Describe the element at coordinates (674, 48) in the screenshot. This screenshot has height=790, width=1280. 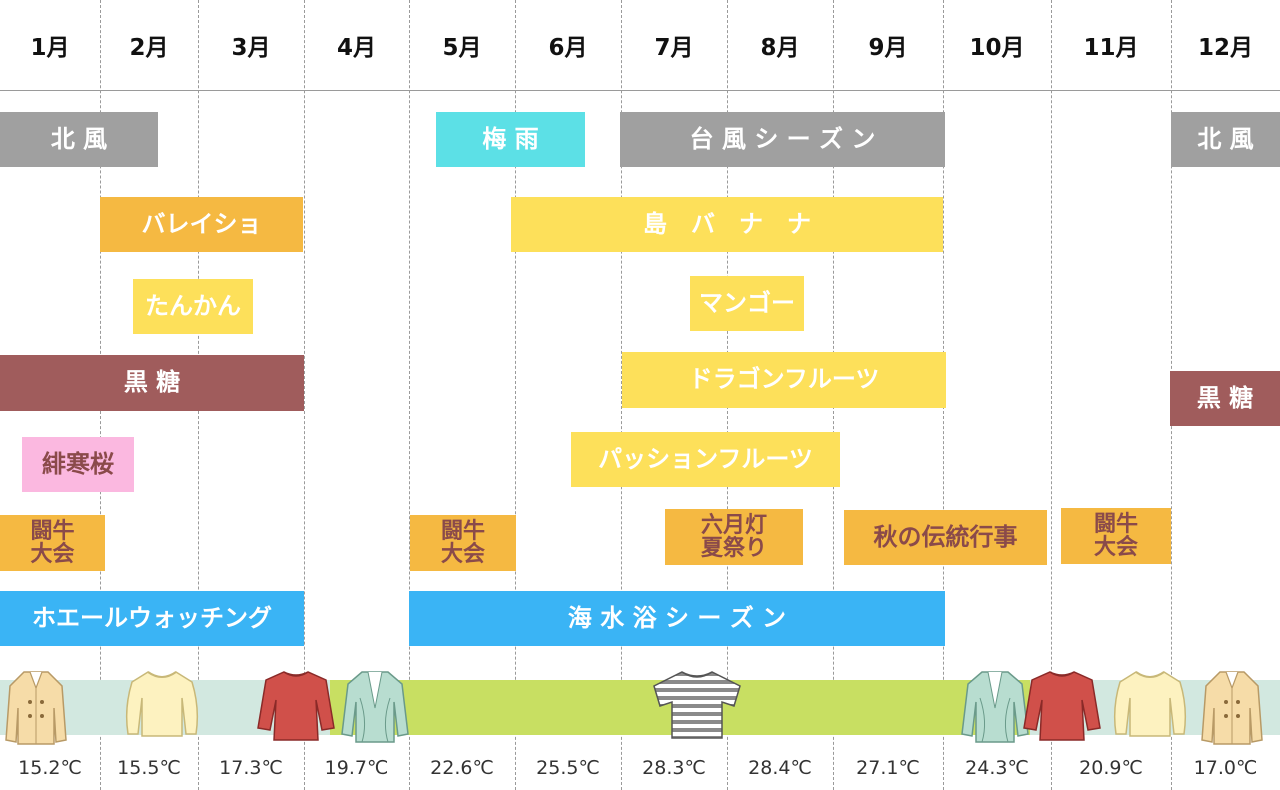
I see `month-label-7: 7月` at that location.